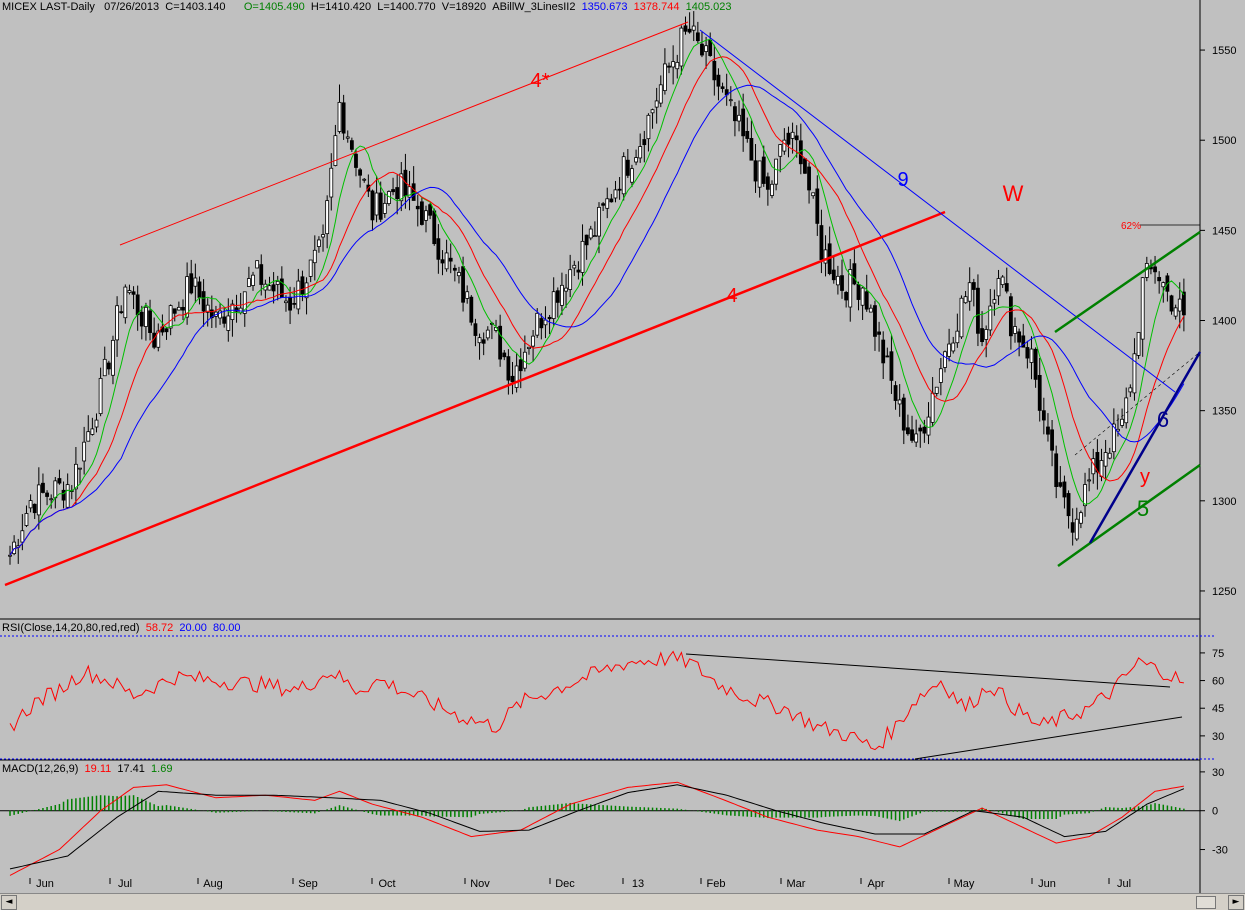 Image resolution: width=1245 pixels, height=910 pixels. Describe the element at coordinates (1206, 902) in the screenshot. I see `scrollbar-thumb` at that location.